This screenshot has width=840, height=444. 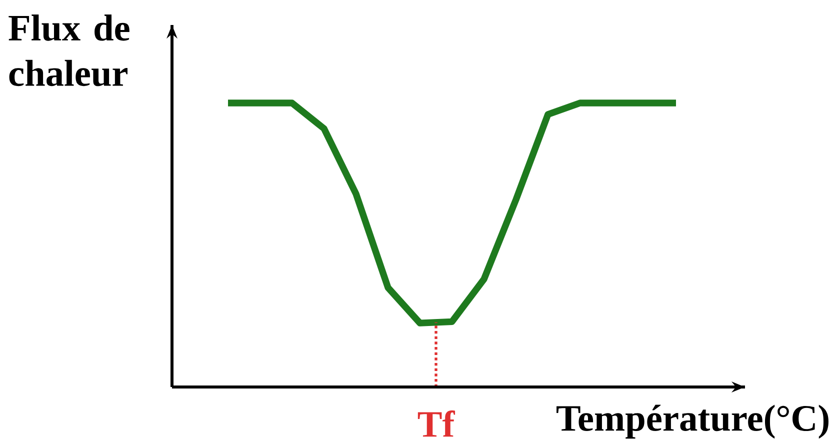 I want to click on x-axis-title: Température(°C), so click(x=692, y=421).